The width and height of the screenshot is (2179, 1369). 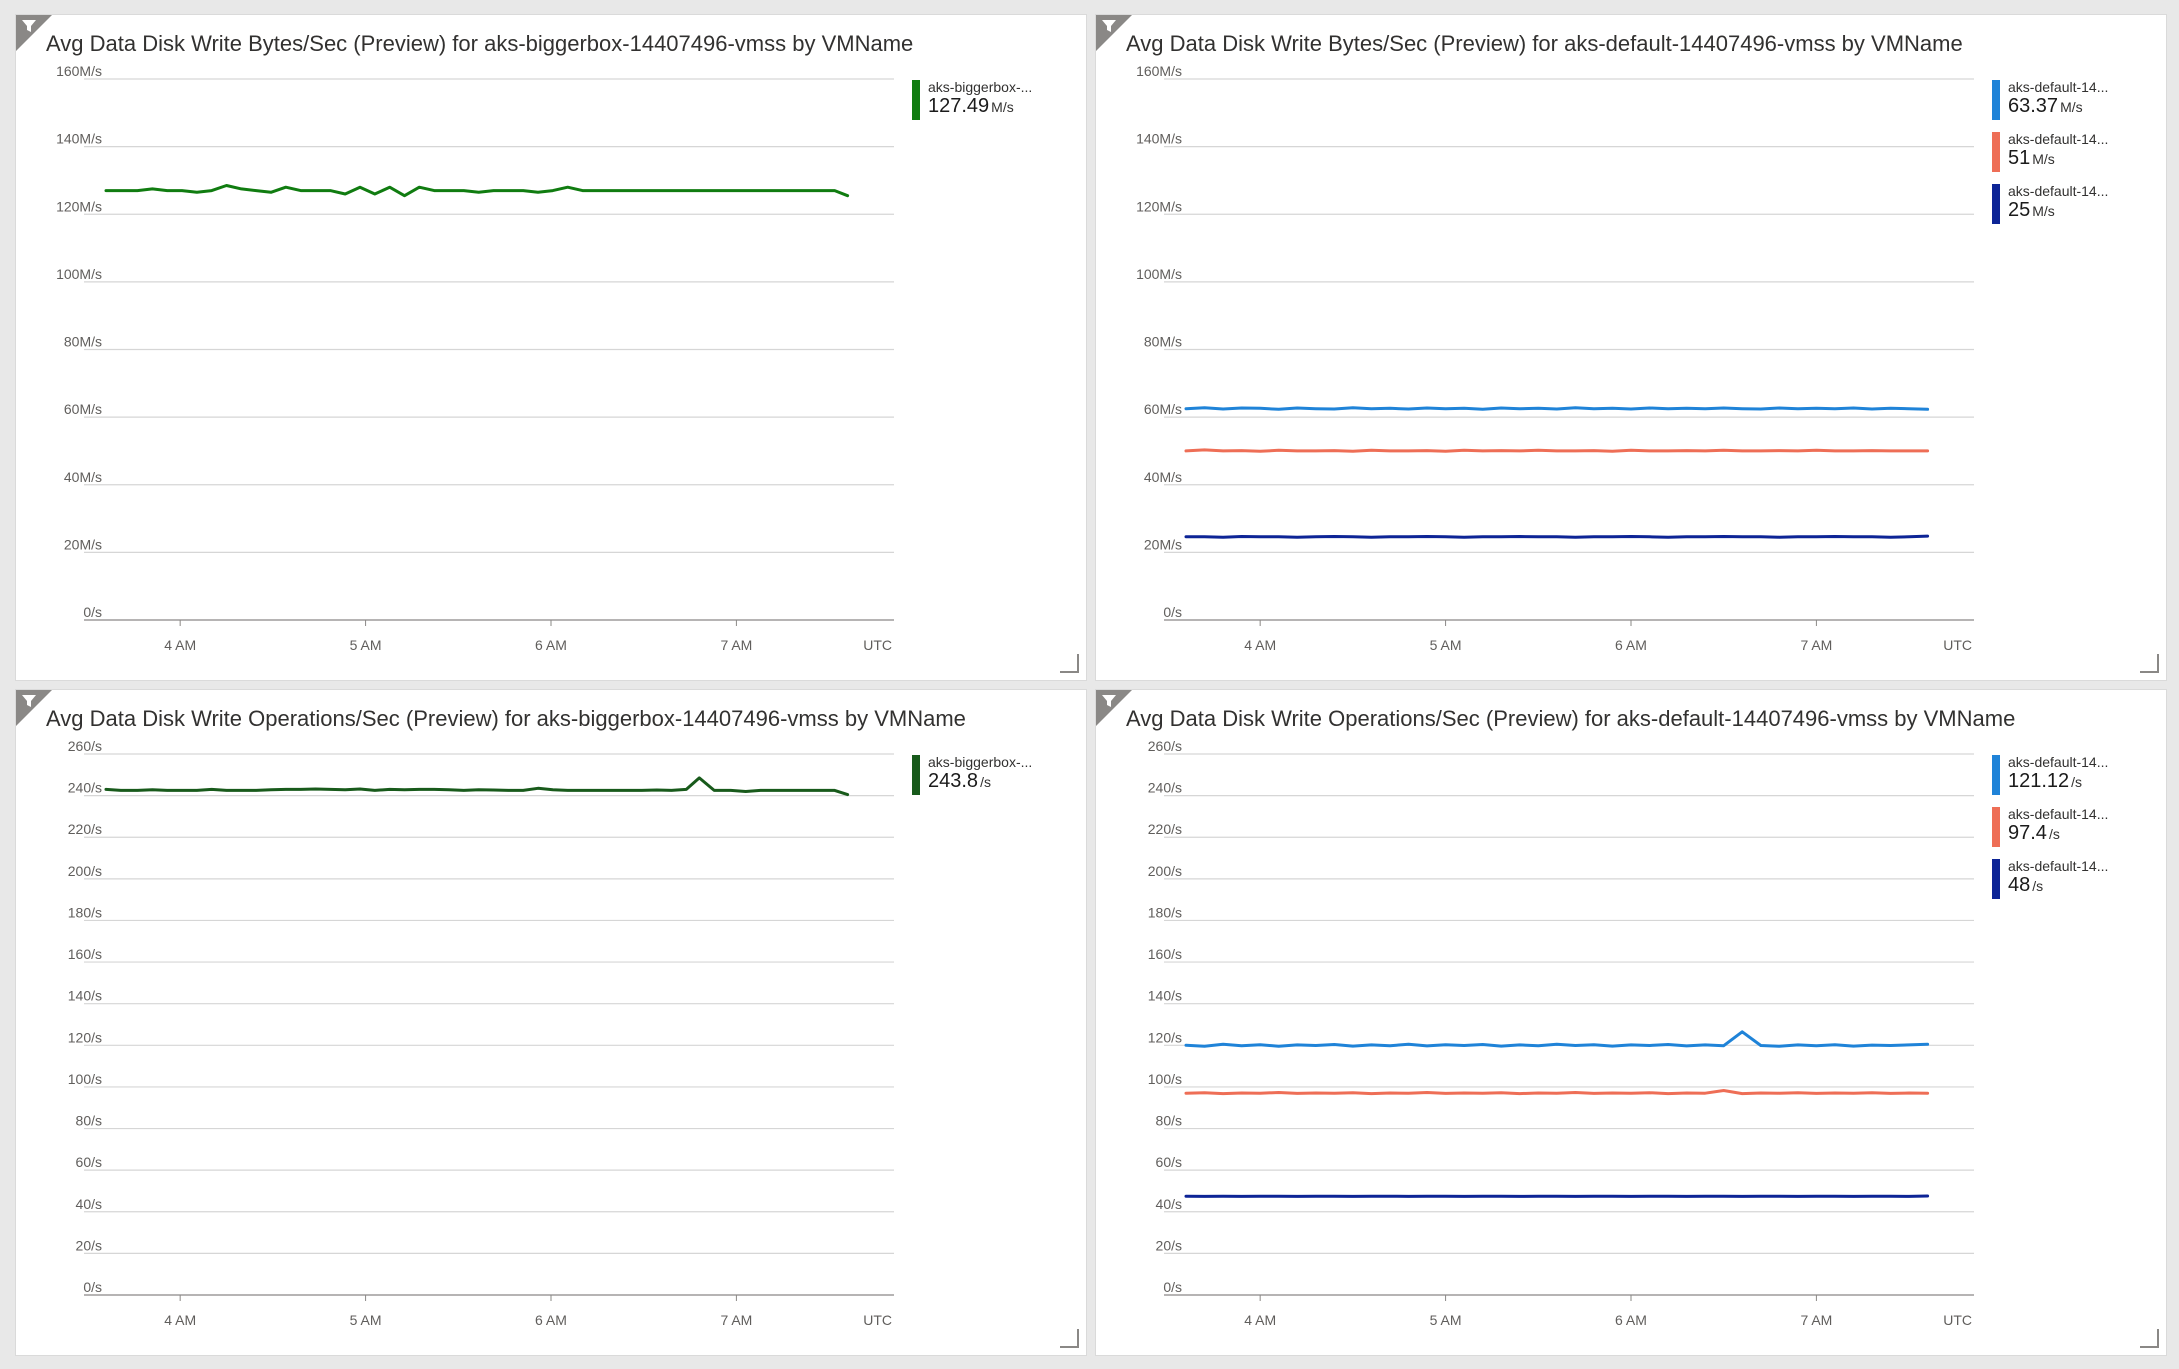 What do you see at coordinates (2050, 832) in the screenshot?
I see `legend-item: aks-default-14... 97.4/s` at bounding box center [2050, 832].